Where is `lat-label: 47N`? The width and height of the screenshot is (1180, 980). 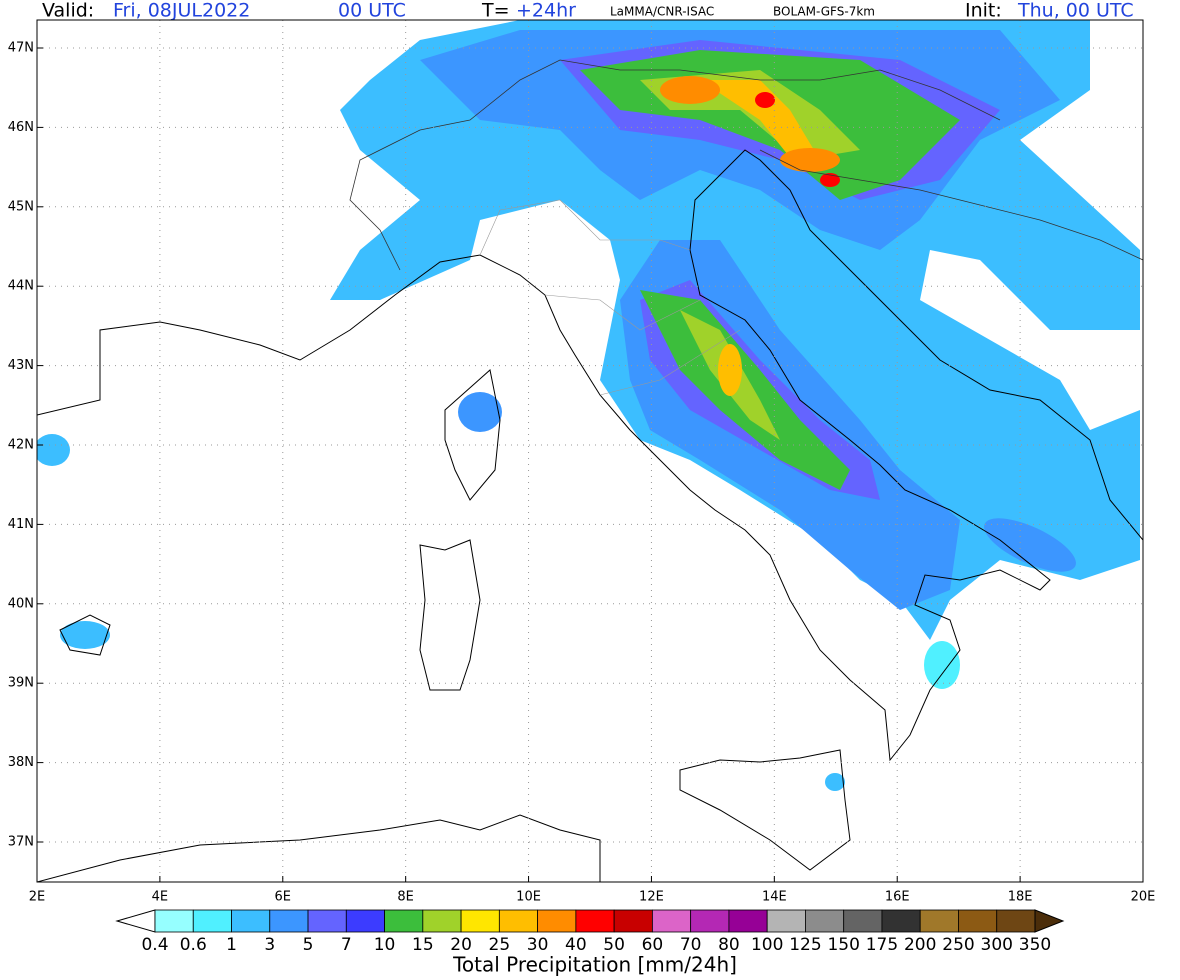 lat-label: 47N is located at coordinates (21, 48).